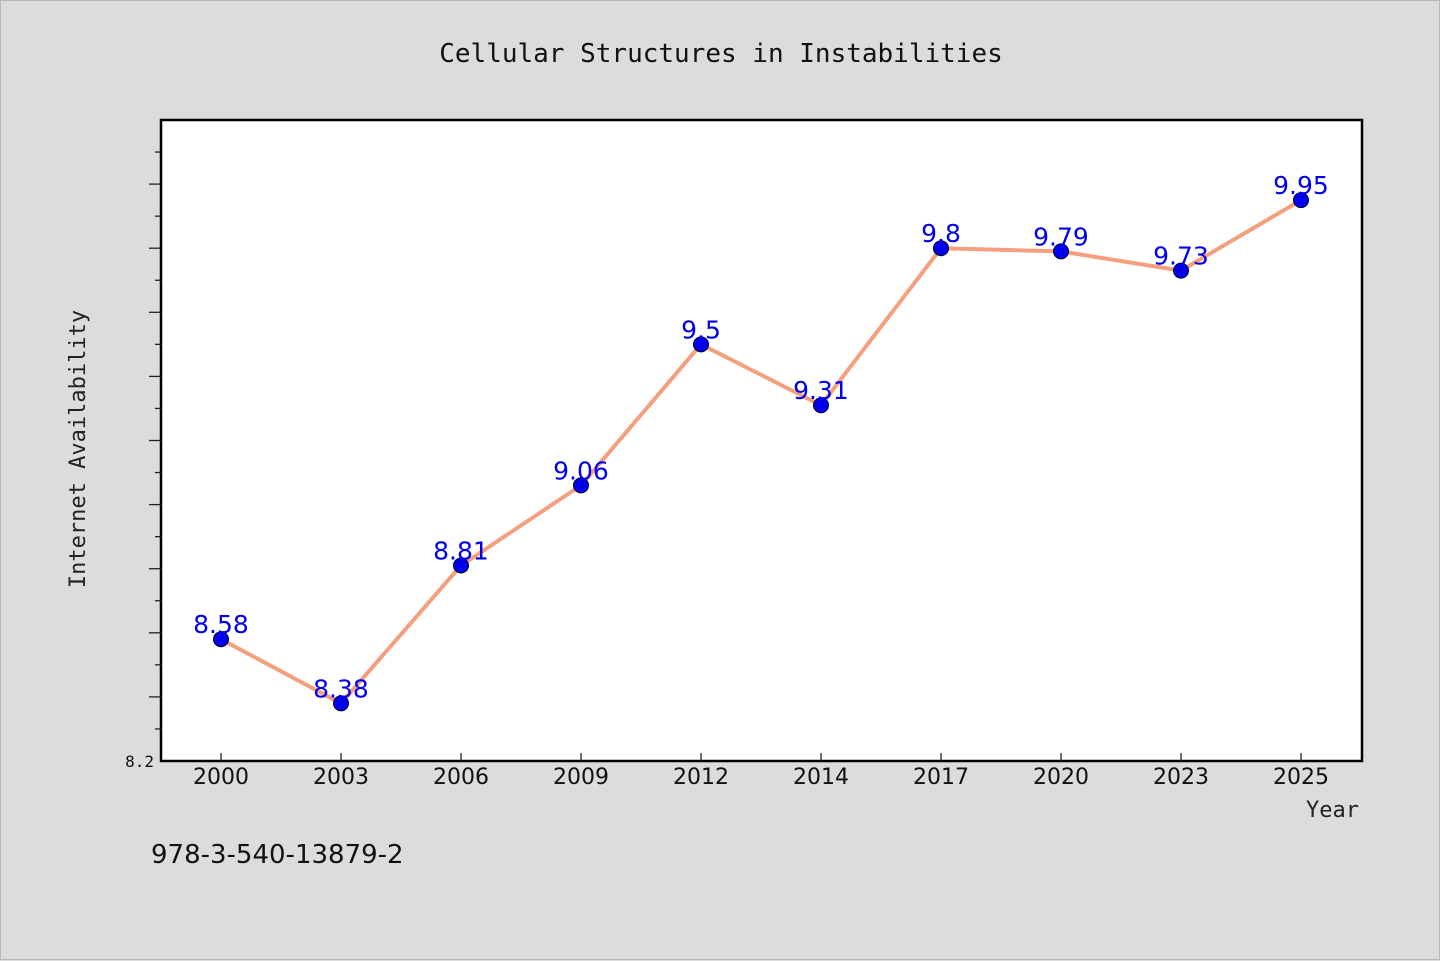 Image resolution: width=1440 pixels, height=961 pixels. I want to click on data-label: 8.81, so click(461, 550).